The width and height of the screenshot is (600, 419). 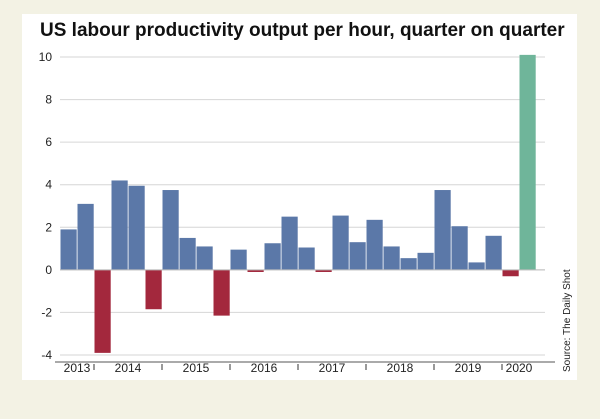 I want to click on x-tick-label: 2014, so click(x=128, y=368).